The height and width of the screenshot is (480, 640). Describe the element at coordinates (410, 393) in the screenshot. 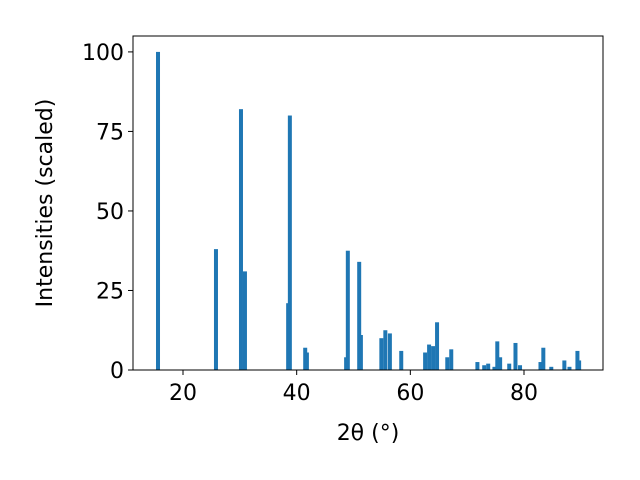

I see `x-tick-label: 60` at that location.